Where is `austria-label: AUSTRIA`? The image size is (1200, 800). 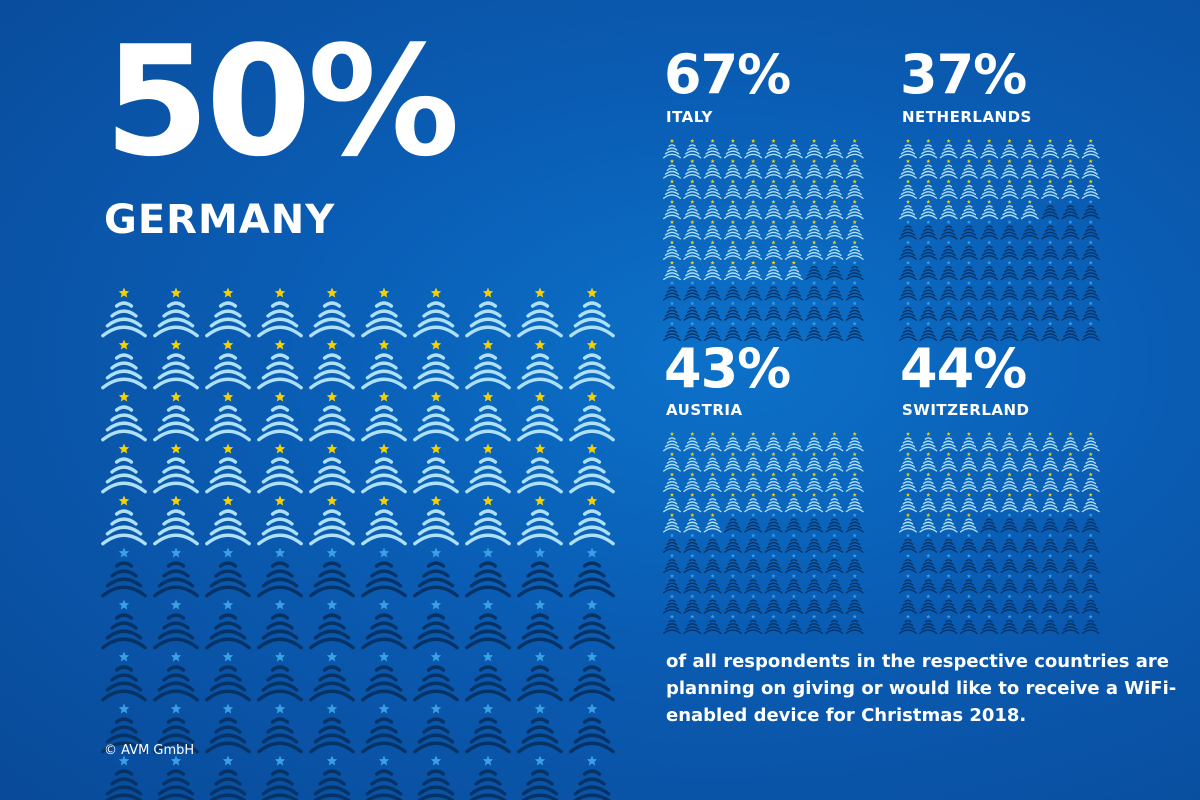 austria-label: AUSTRIA is located at coordinates (704, 410).